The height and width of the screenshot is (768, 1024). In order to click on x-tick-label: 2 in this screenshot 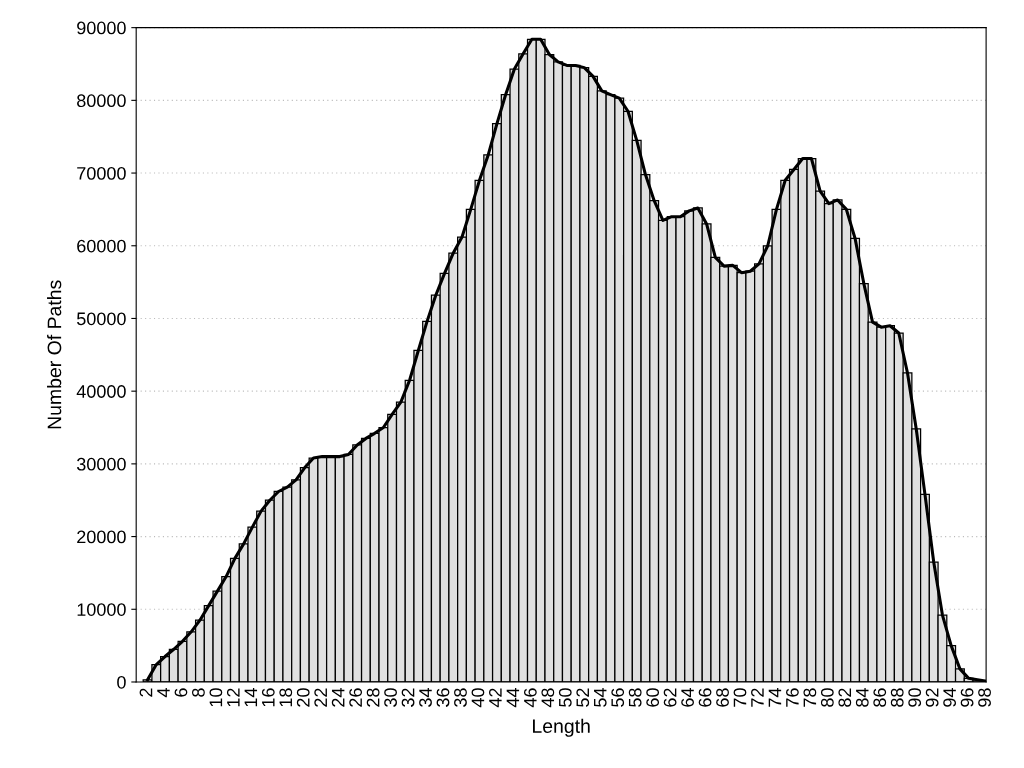, I will do `click(146, 692)`.